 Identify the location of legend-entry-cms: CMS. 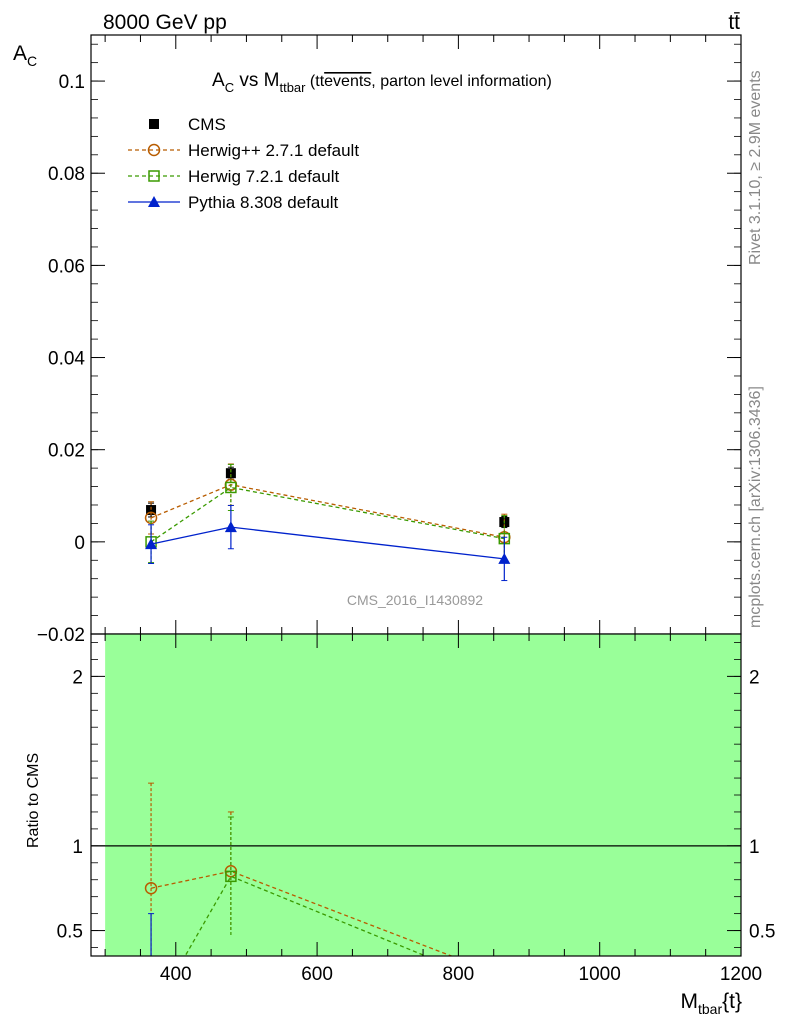
(187, 124).